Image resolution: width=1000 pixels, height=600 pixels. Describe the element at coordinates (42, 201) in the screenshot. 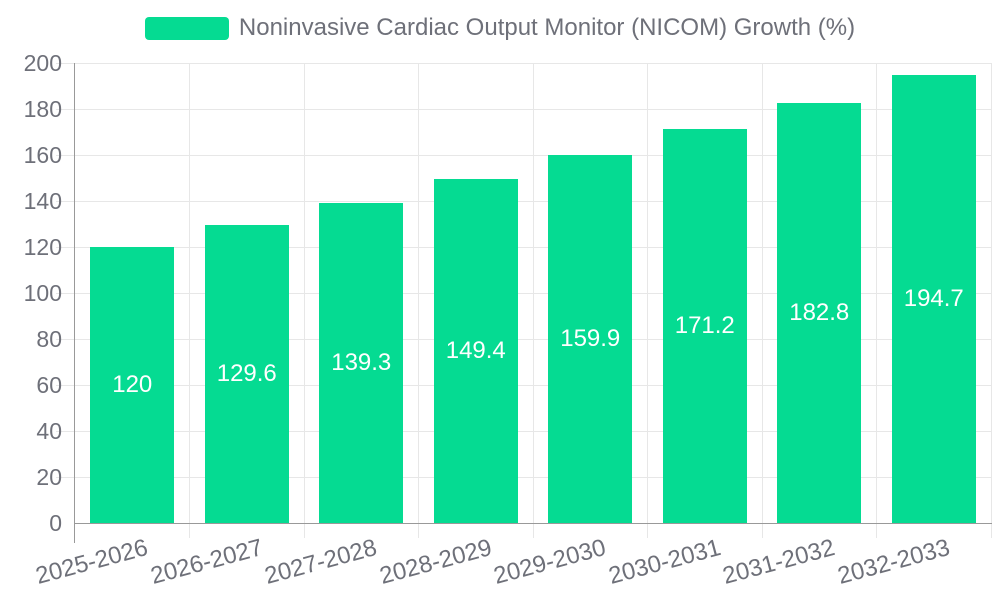

I see `y-tick-label: 140` at that location.